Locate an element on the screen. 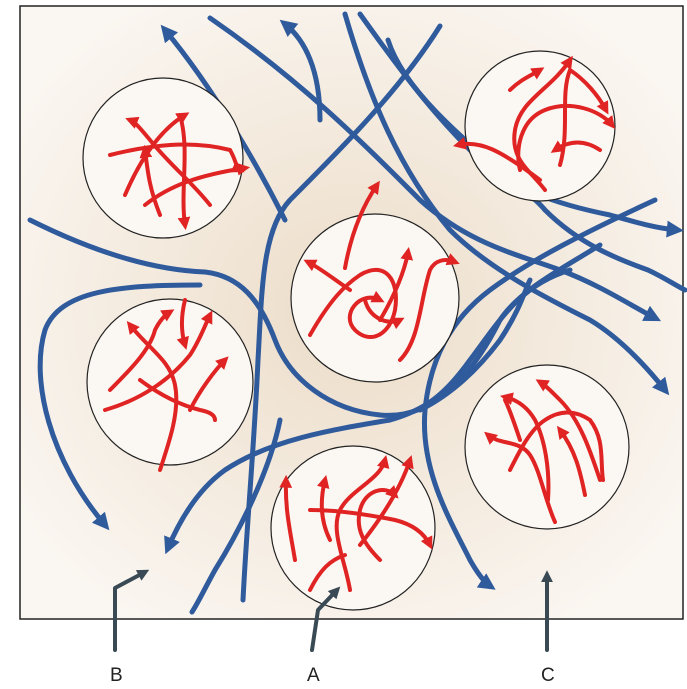 This screenshot has height=689, width=687. cell-bottom is located at coordinates (353, 528).